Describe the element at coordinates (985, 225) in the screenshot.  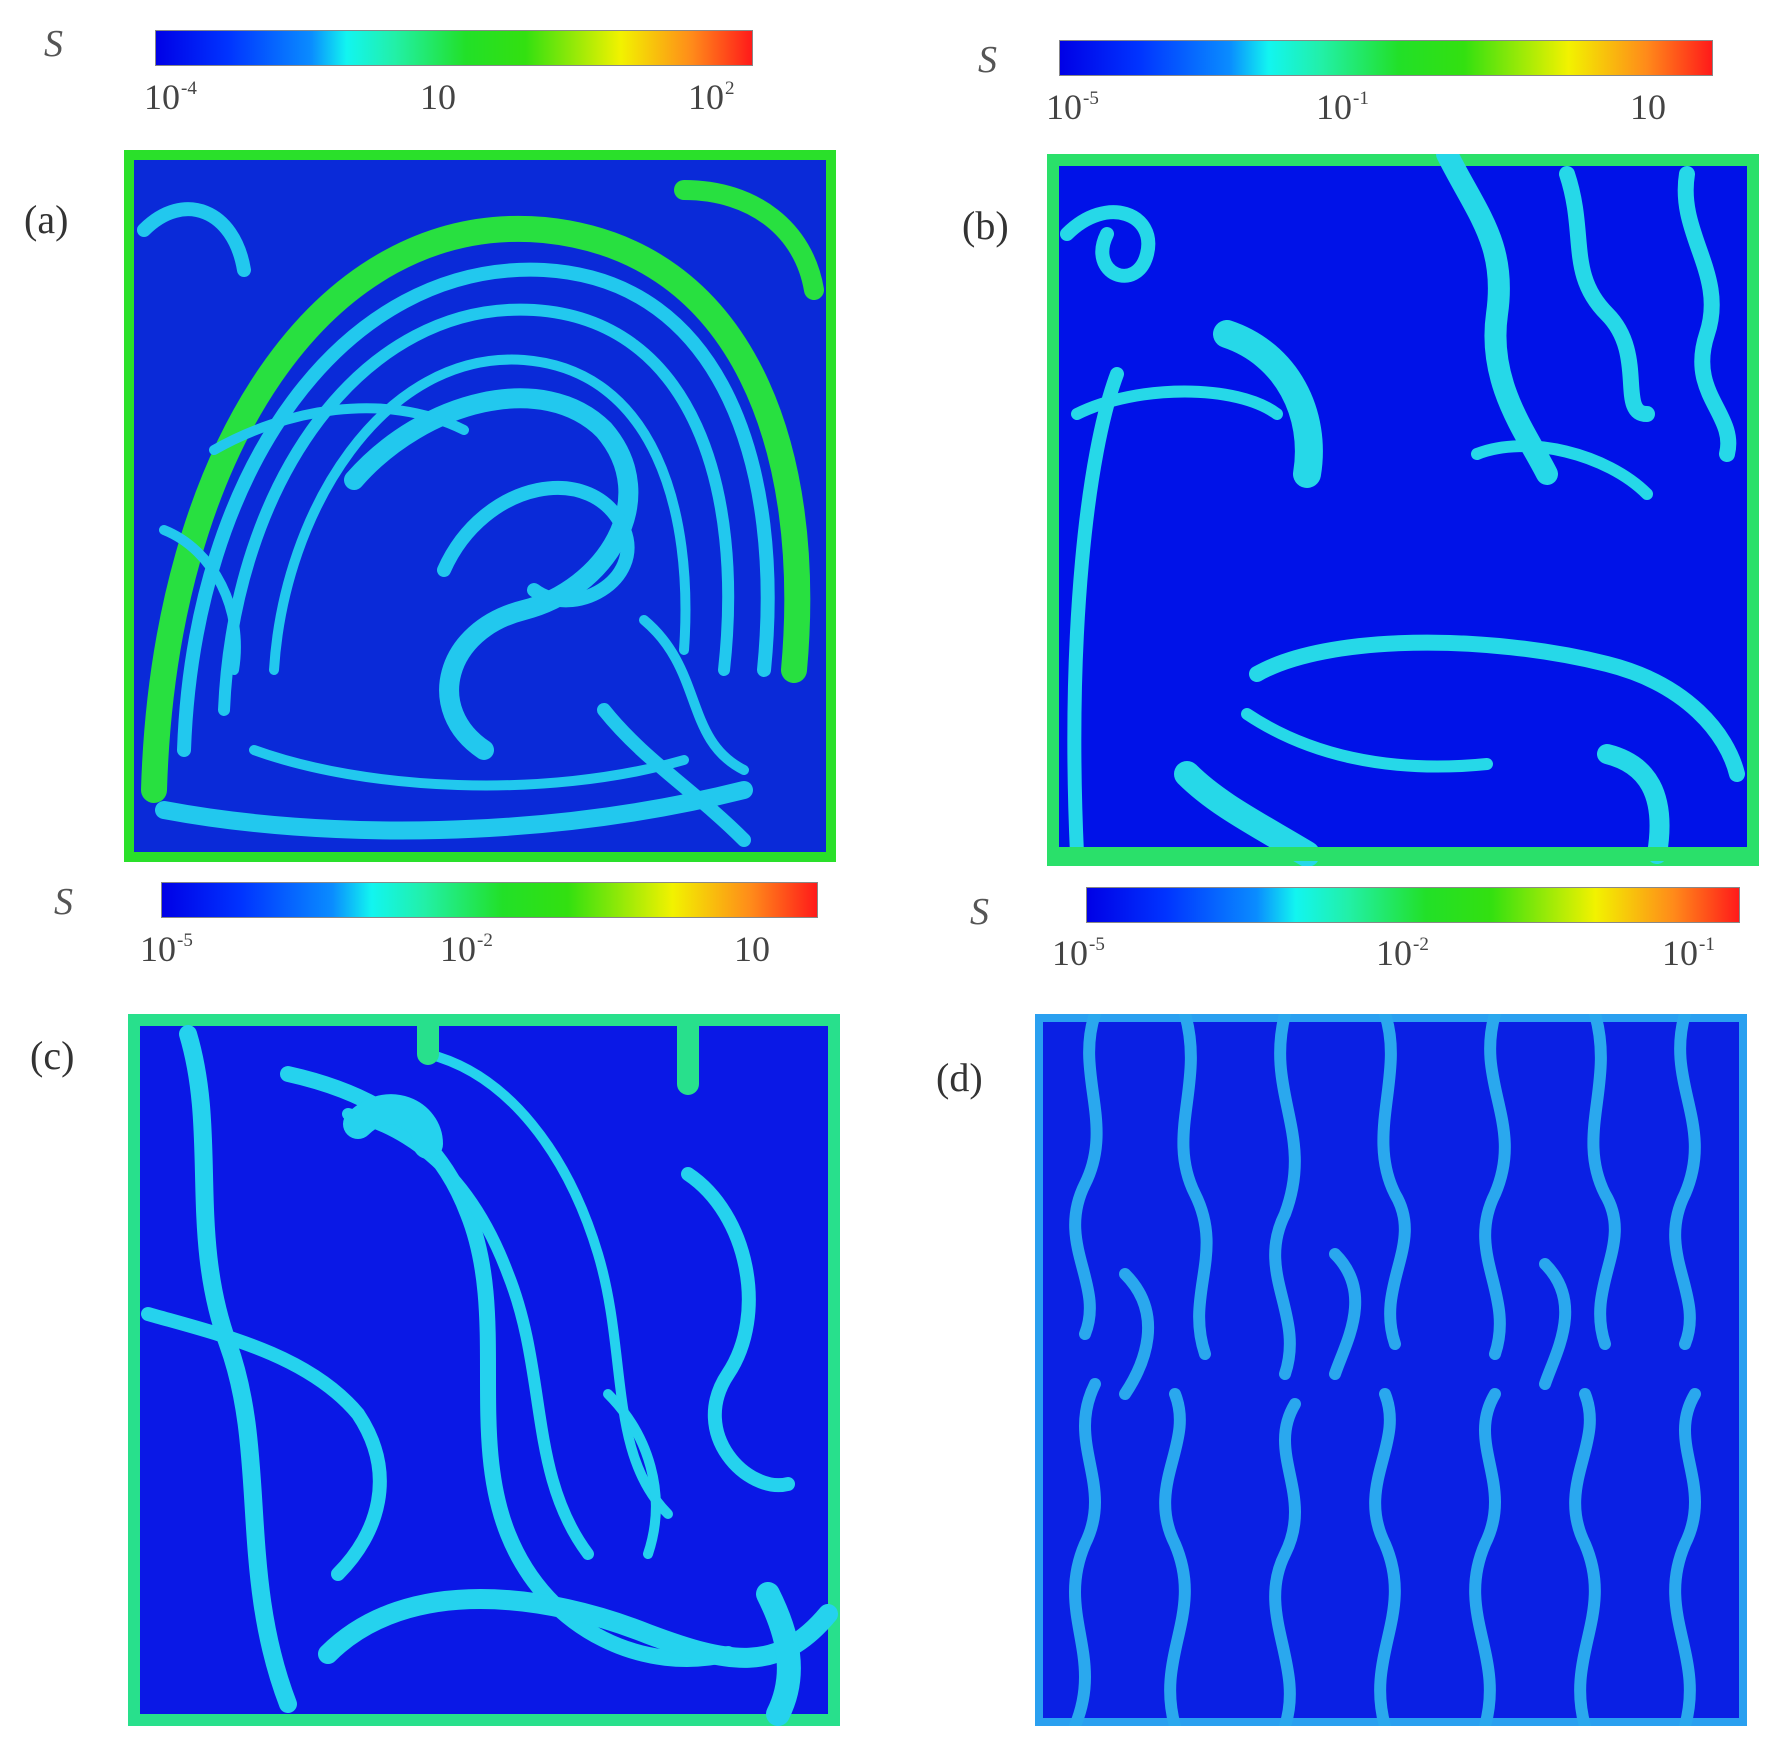
I see `panel-label: (b)` at that location.